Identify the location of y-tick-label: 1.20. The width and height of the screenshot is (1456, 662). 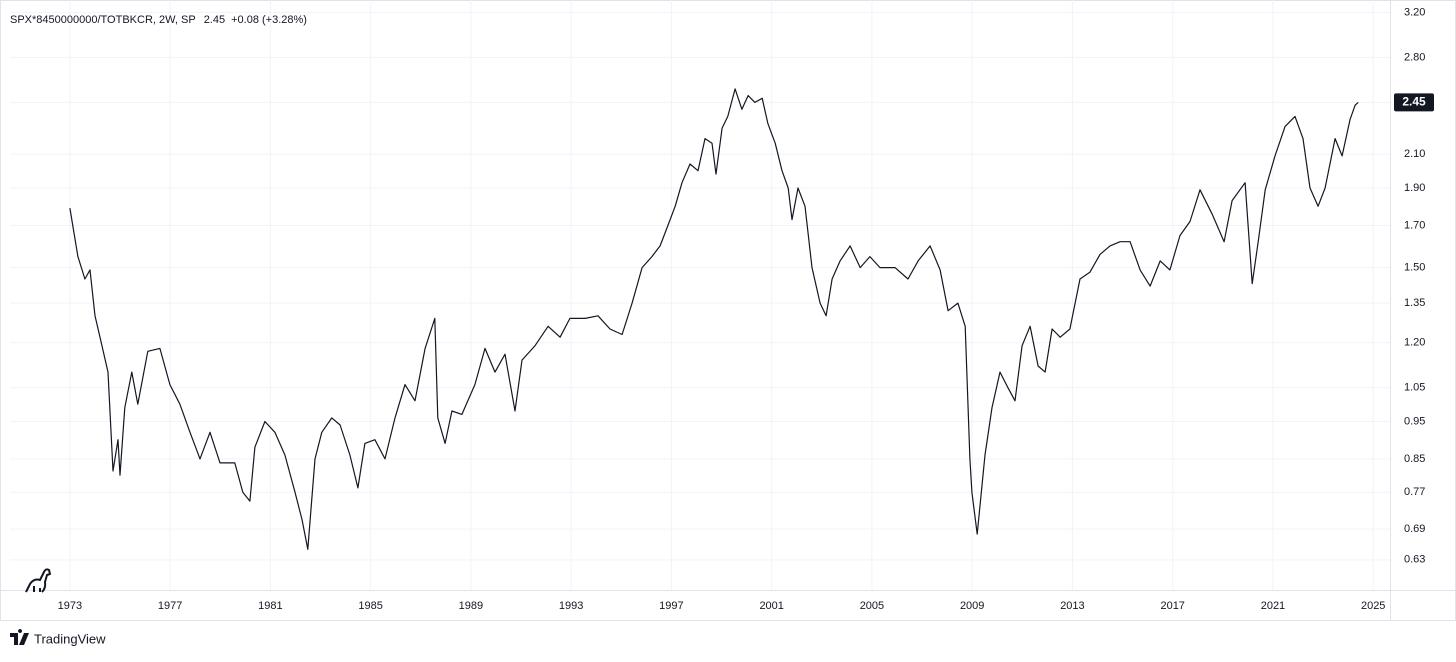
(1414, 343).